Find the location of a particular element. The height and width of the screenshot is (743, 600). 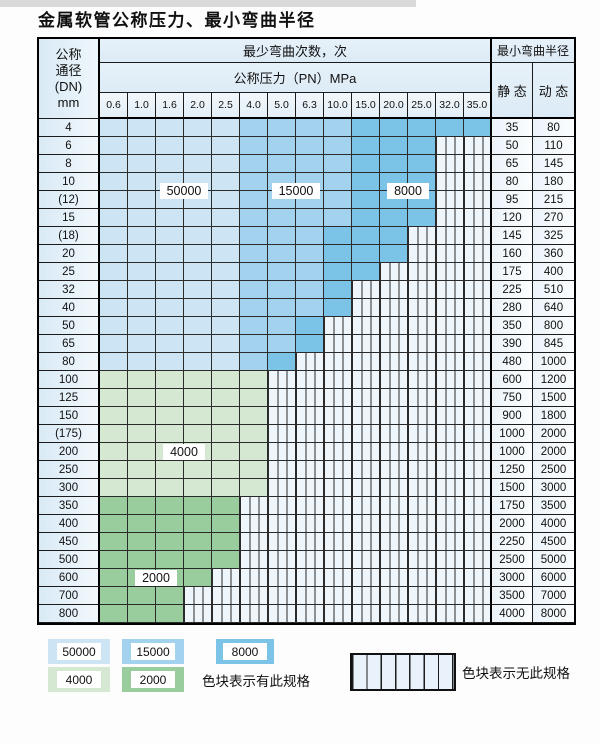

static-value: 350 is located at coordinates (512, 326).